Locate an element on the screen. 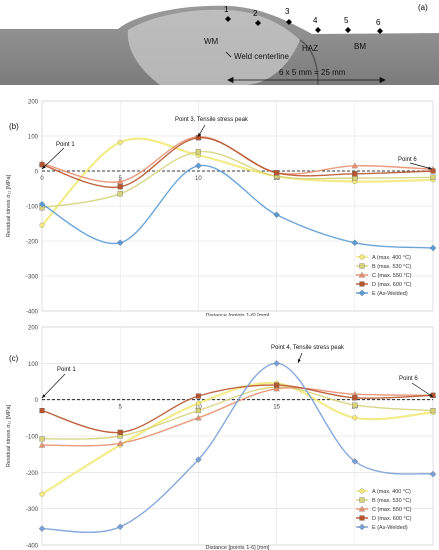 The image size is (439, 550). annotation-label: Point 1 is located at coordinates (65, 145).